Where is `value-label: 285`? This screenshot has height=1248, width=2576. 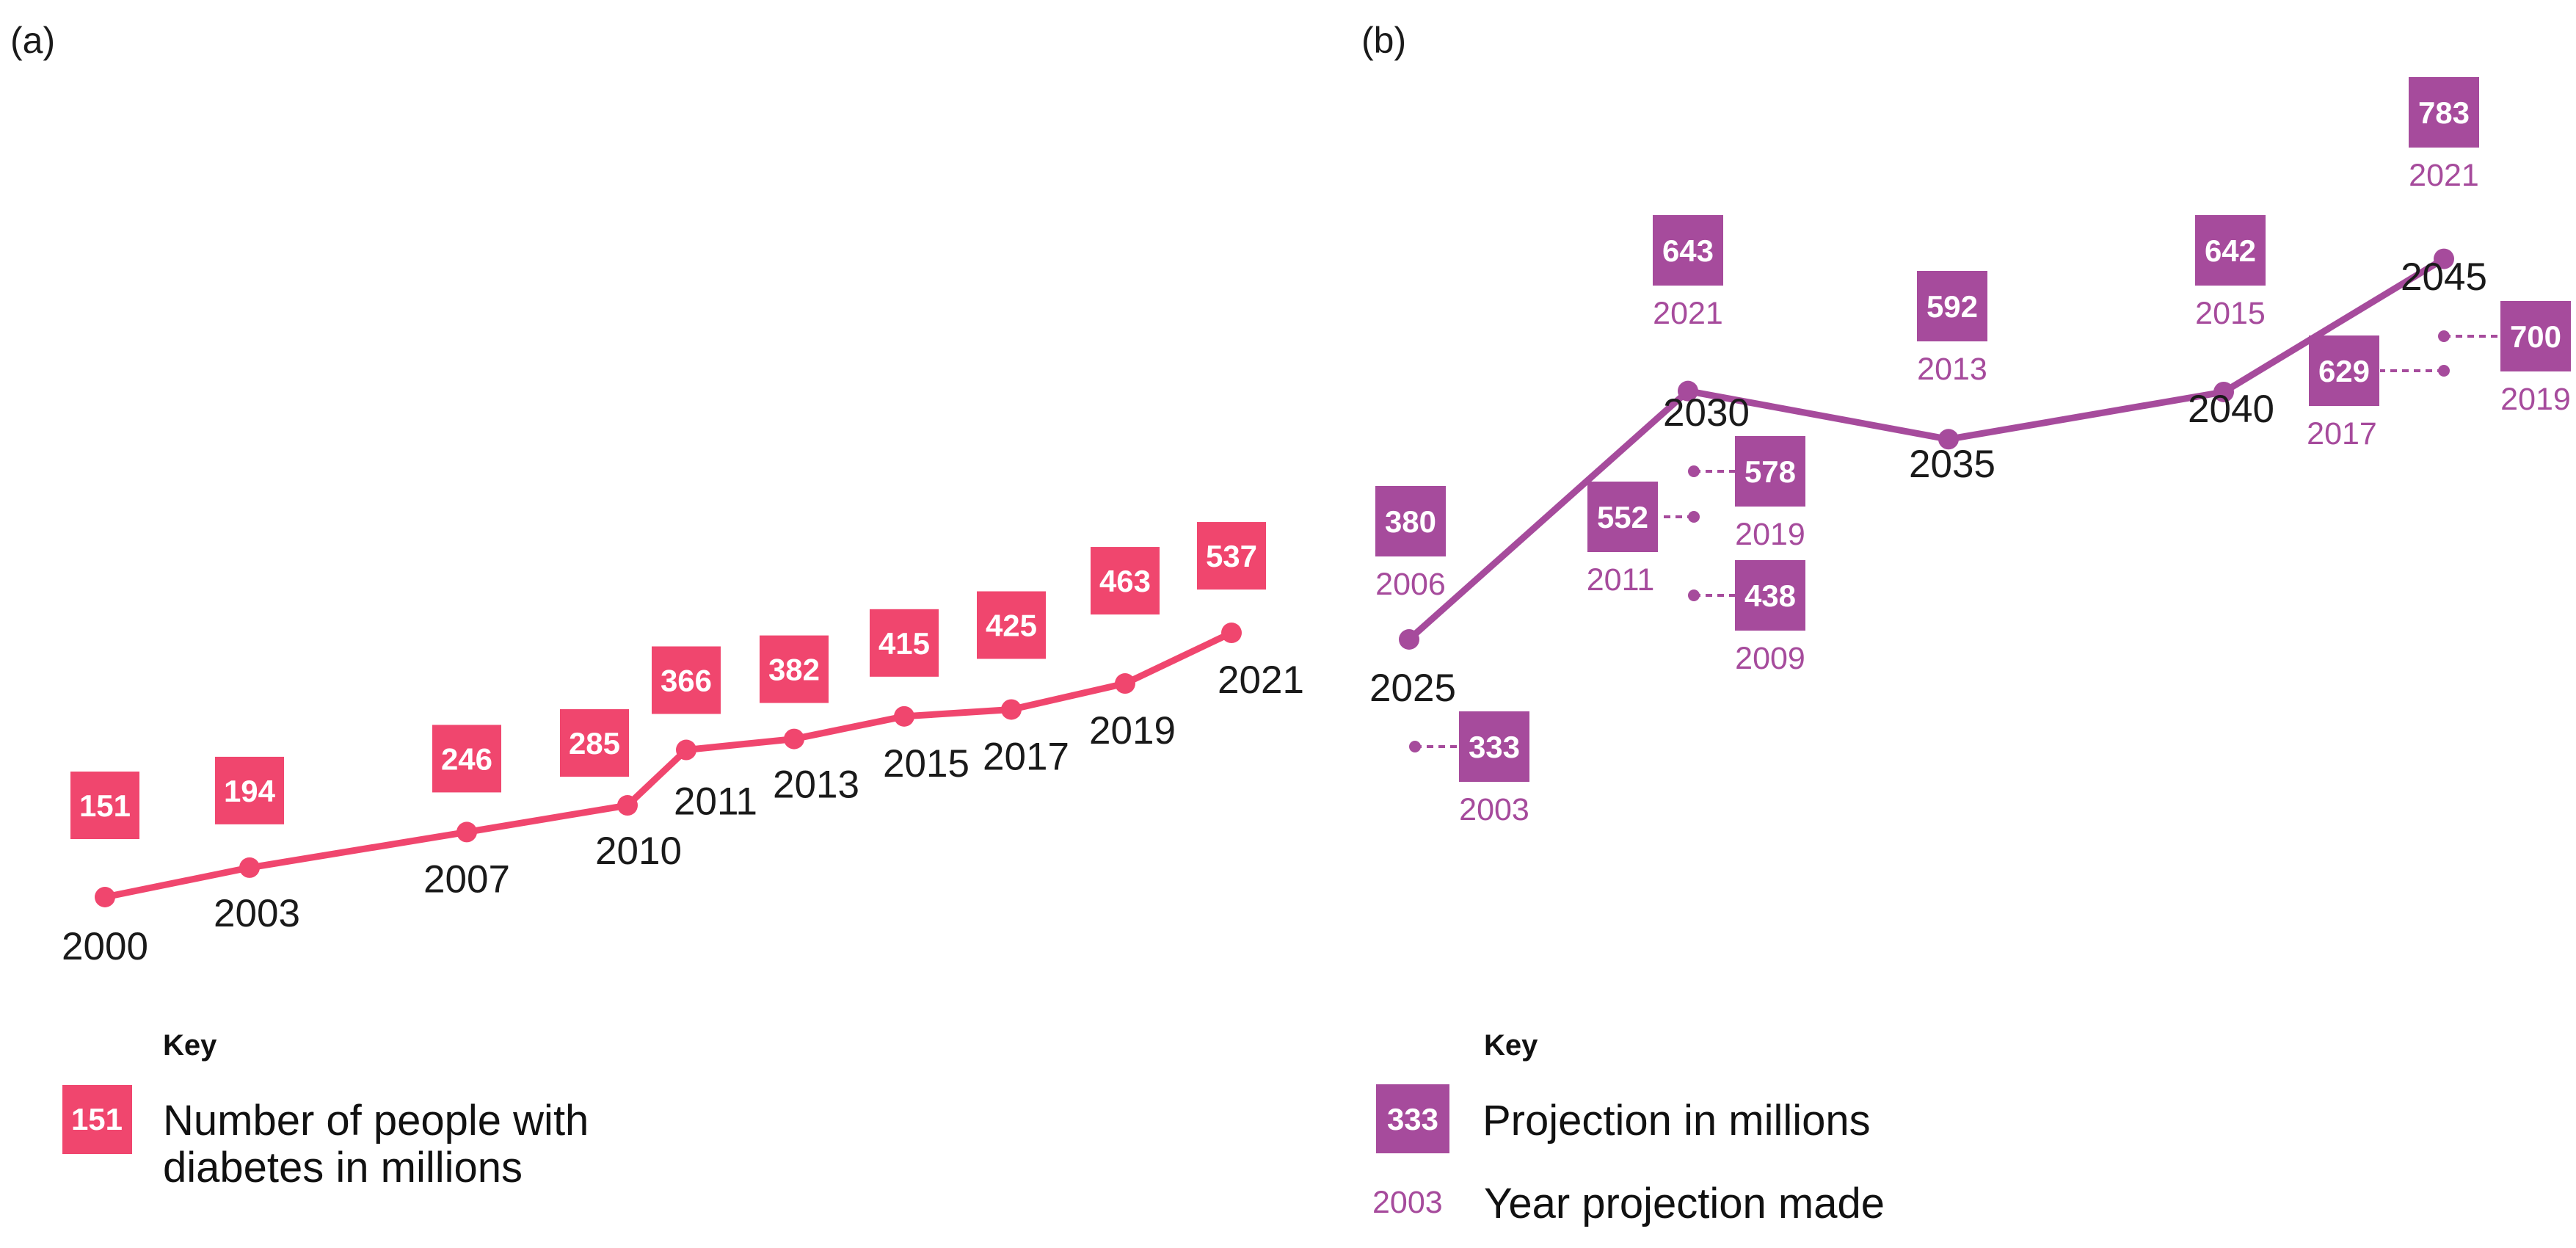
value-label: 285 is located at coordinates (594, 743).